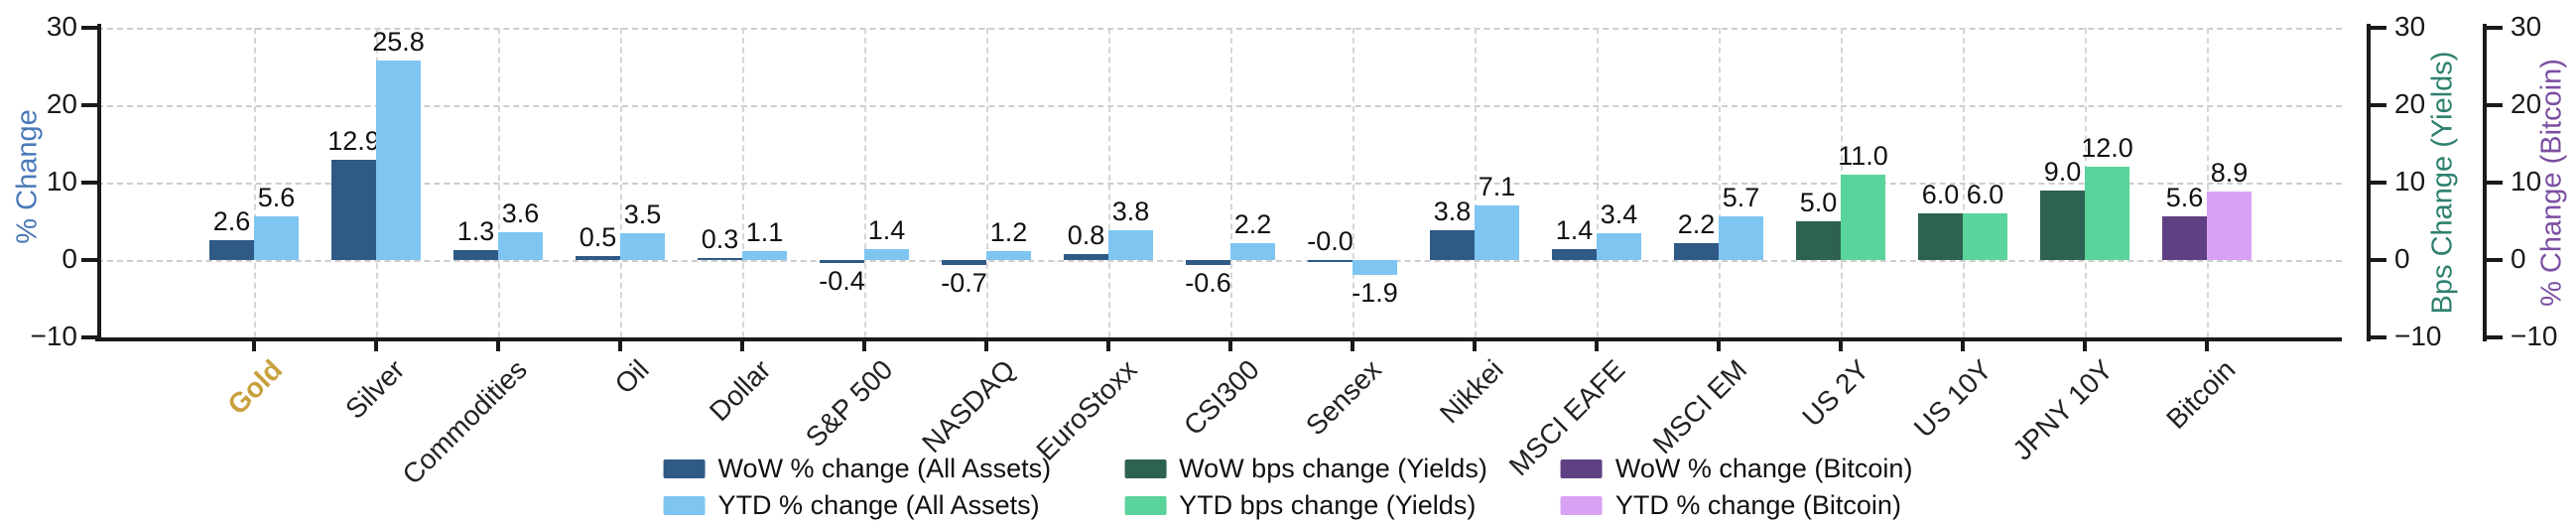 This screenshot has height=524, width=2576. Describe the element at coordinates (1985, 195) in the screenshot. I see `value-ytd-us-10y: 6.0` at that location.